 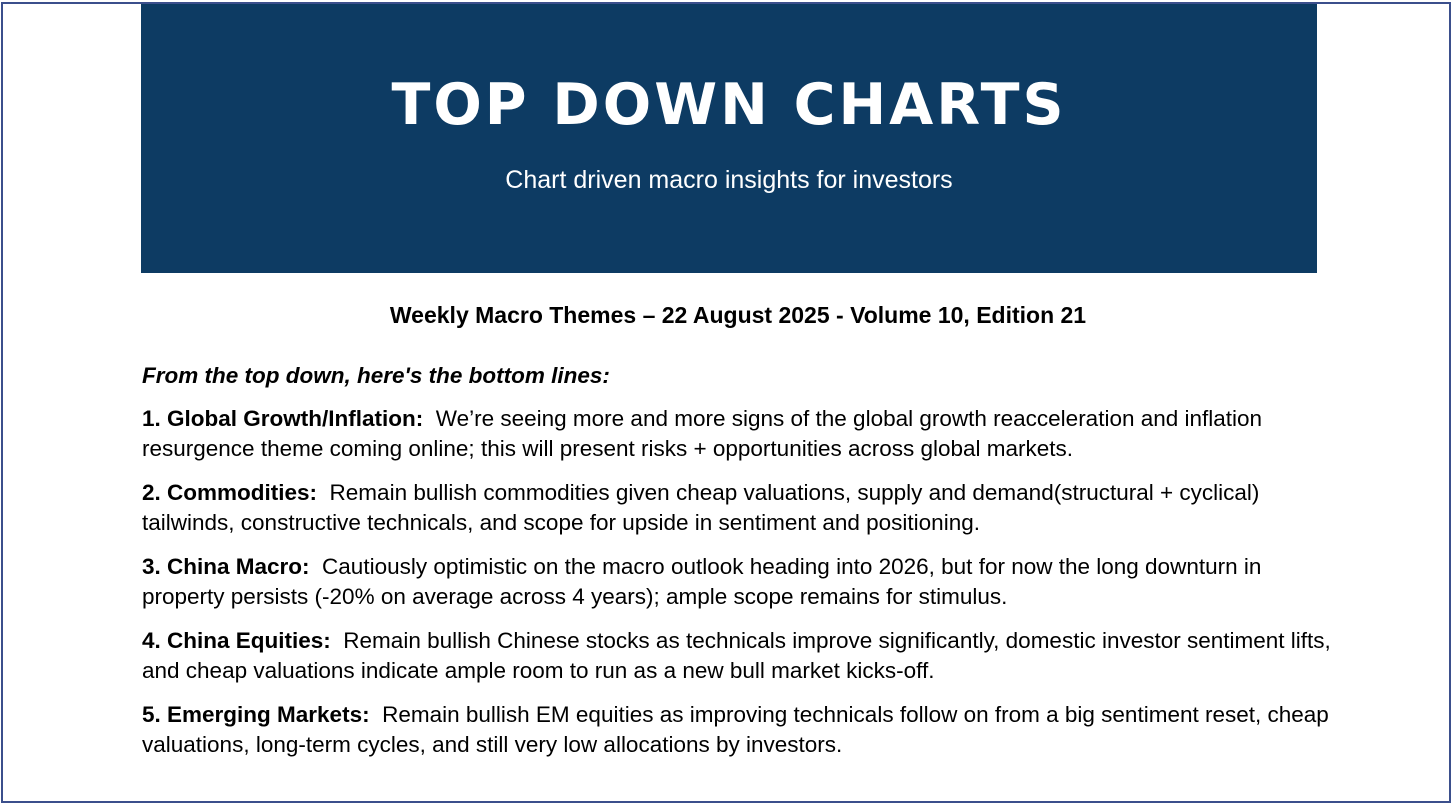 I want to click on point-heading: 2. Commodities:, so click(x=230, y=492).